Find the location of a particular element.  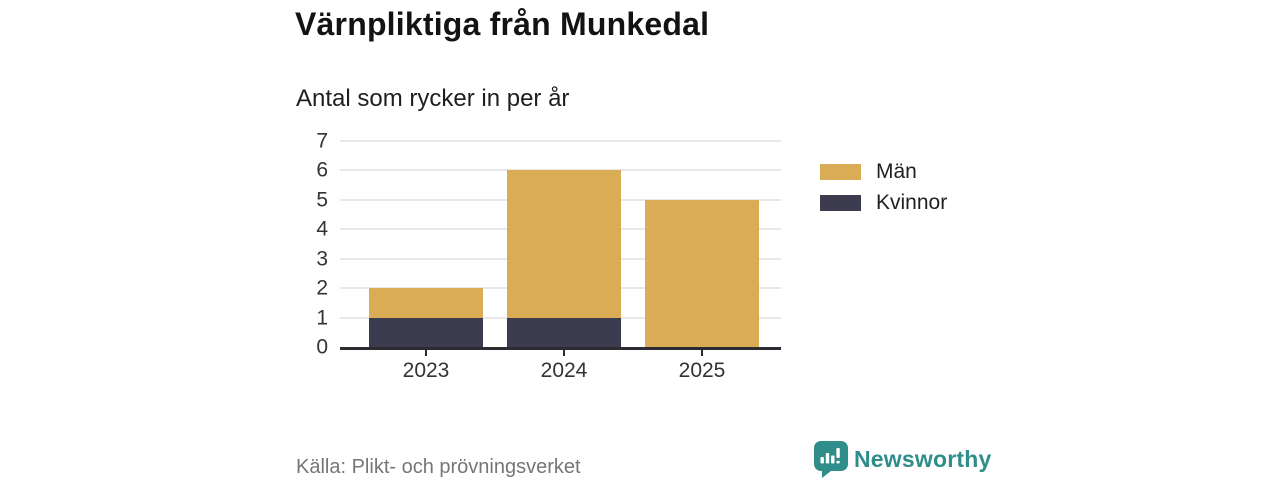

x-axis-tick-label: 2024 is located at coordinates (564, 370).